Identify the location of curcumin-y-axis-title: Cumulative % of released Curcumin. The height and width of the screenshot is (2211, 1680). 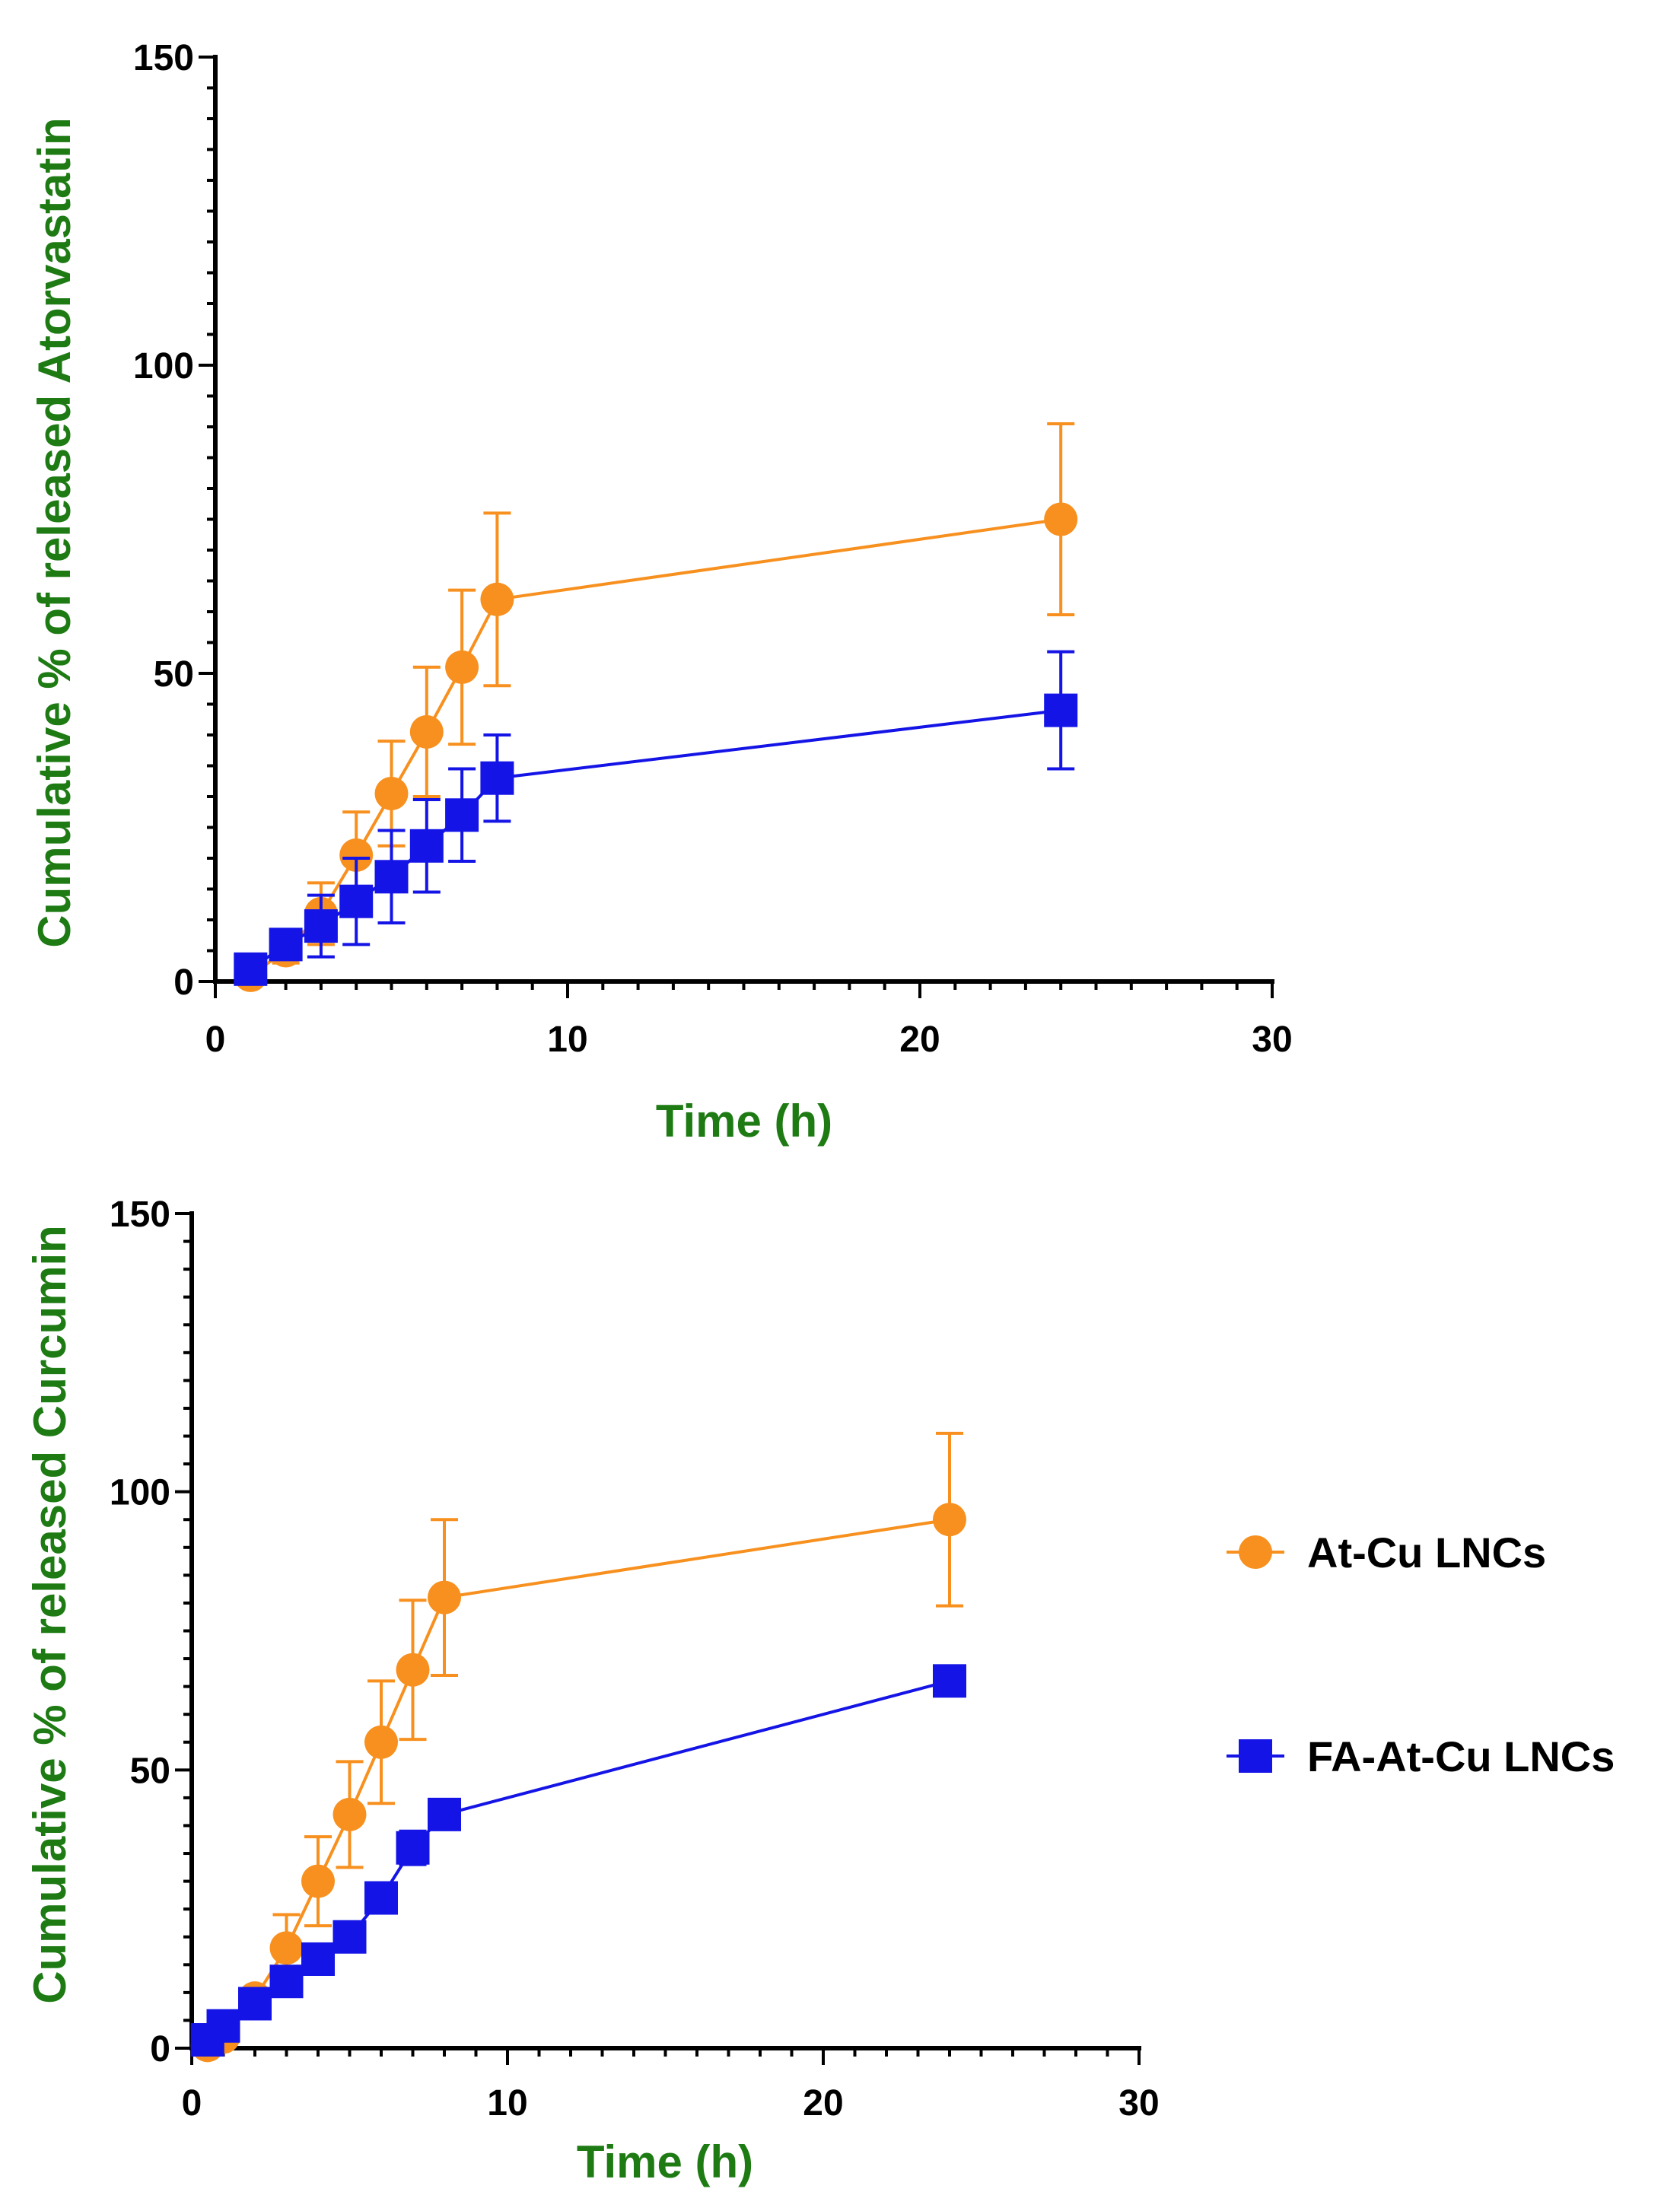
(49, 1614).